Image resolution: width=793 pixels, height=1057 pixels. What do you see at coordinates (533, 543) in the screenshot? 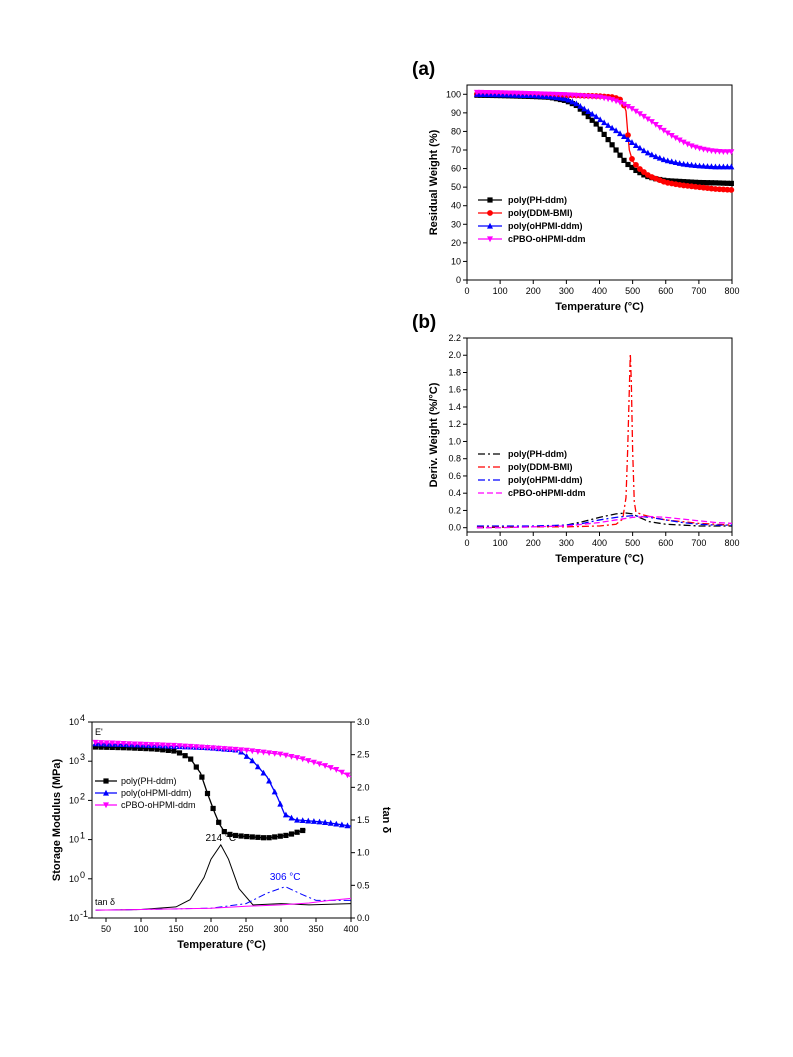
I see `x-tick-label: 200` at bounding box center [533, 543].